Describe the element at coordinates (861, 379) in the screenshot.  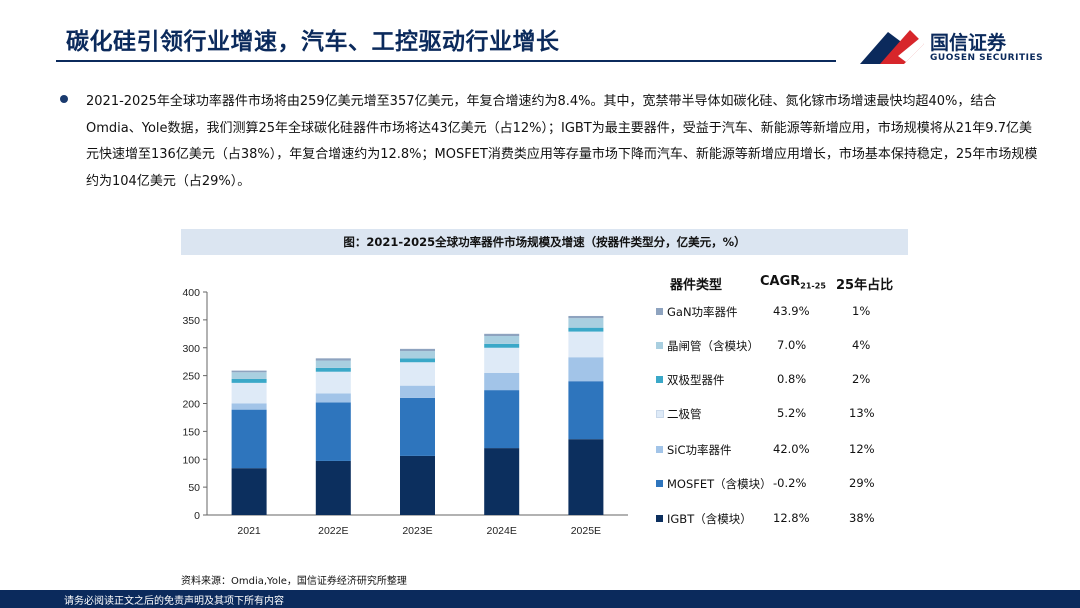
I see `row-share: 2%` at that location.